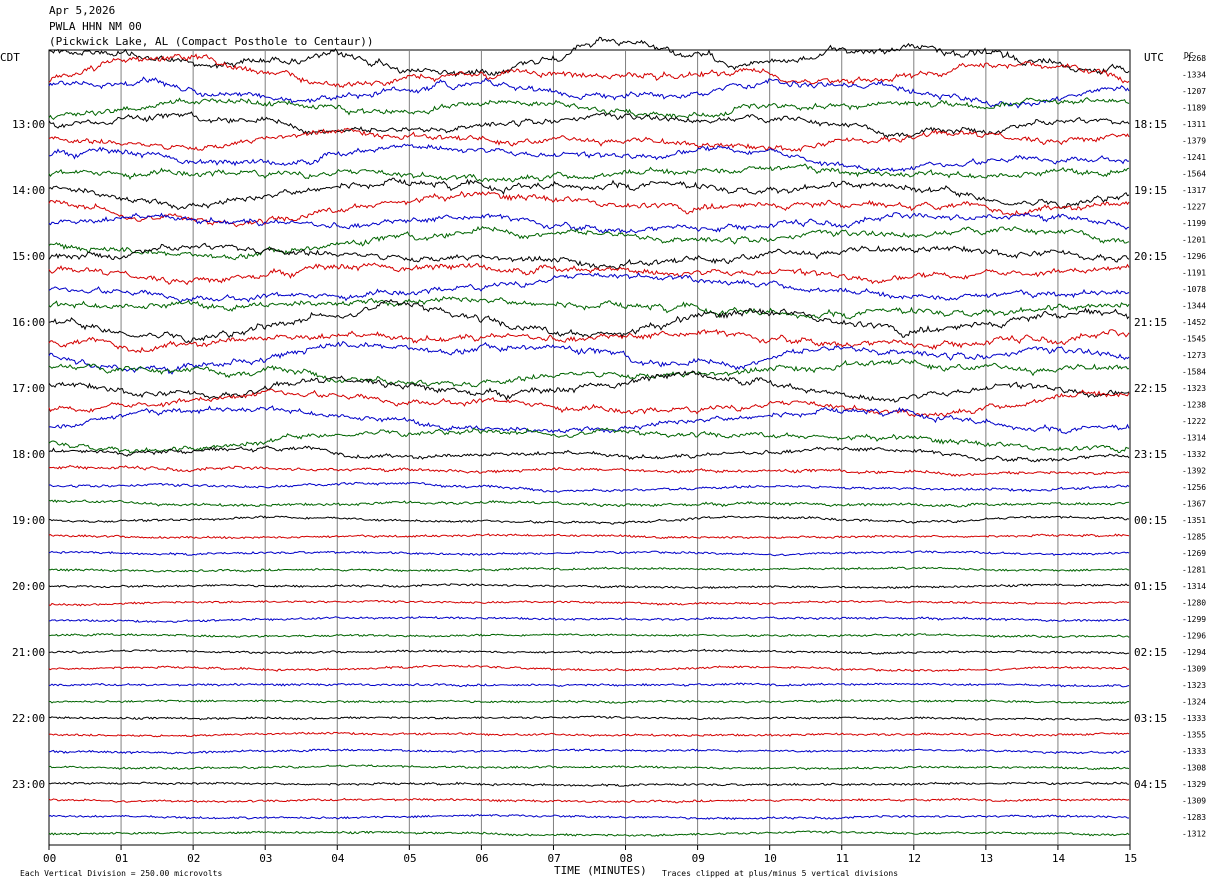  What do you see at coordinates (28, 520) in the screenshot?
I see `cdt-hour-label: 19:00` at bounding box center [28, 520].